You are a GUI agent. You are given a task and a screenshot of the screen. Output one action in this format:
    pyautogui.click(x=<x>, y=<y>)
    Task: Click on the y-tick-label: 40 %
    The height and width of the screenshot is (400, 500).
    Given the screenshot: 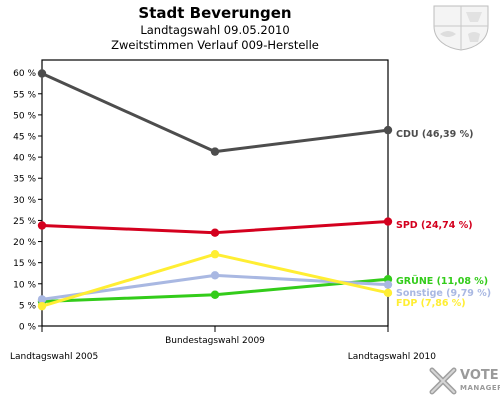 What is the action you would take?
    pyautogui.click(x=24, y=159)
    